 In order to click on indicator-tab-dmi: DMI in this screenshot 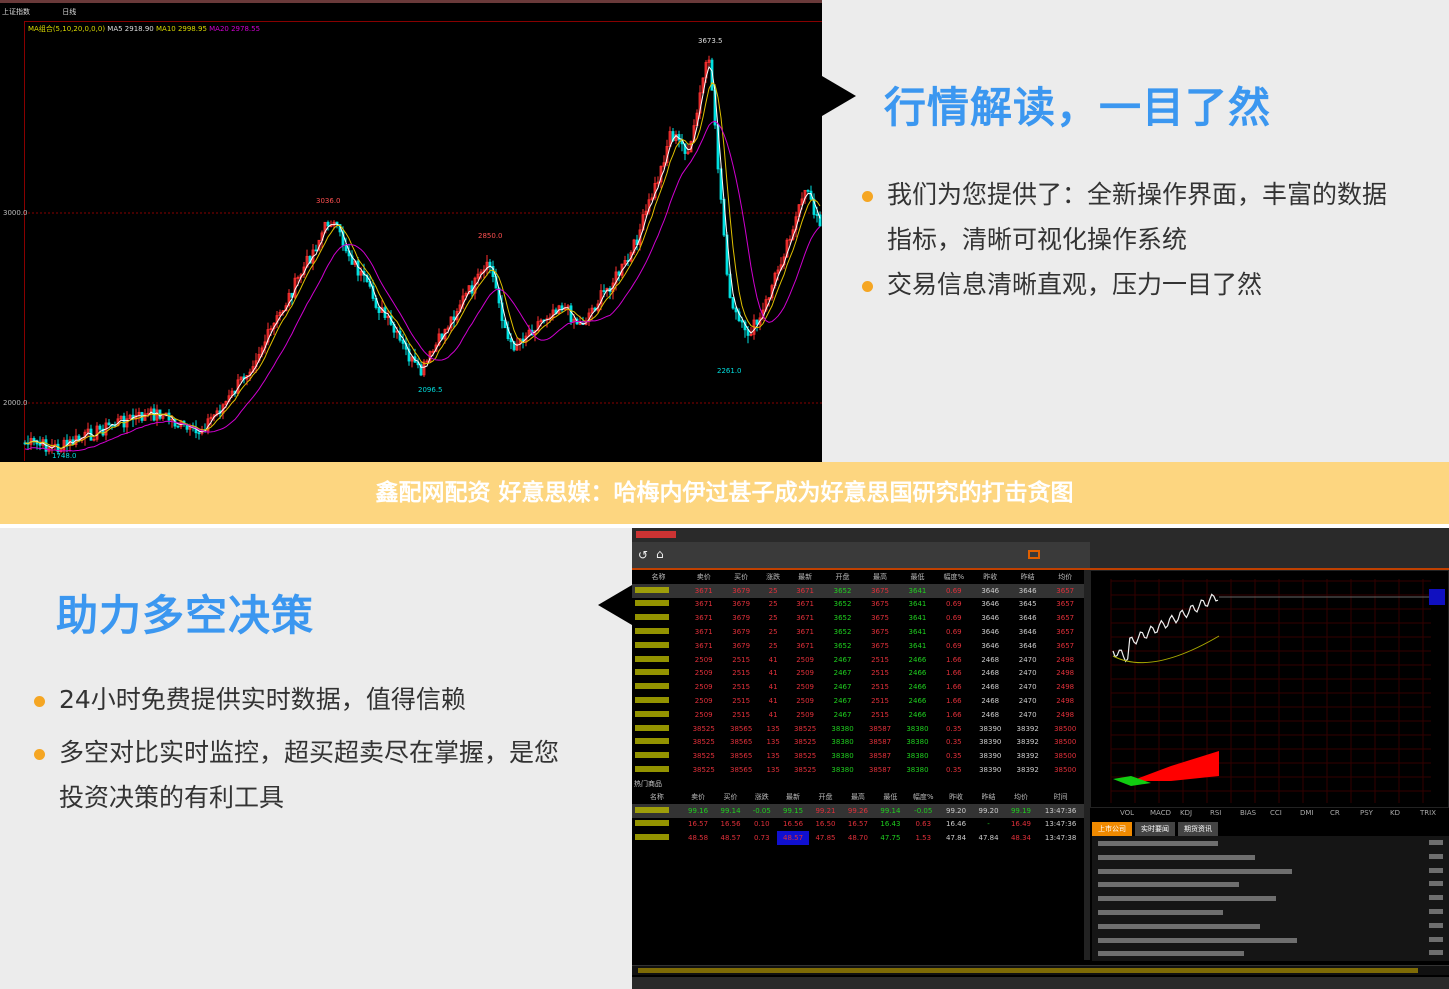, I will do `click(1307, 813)`.